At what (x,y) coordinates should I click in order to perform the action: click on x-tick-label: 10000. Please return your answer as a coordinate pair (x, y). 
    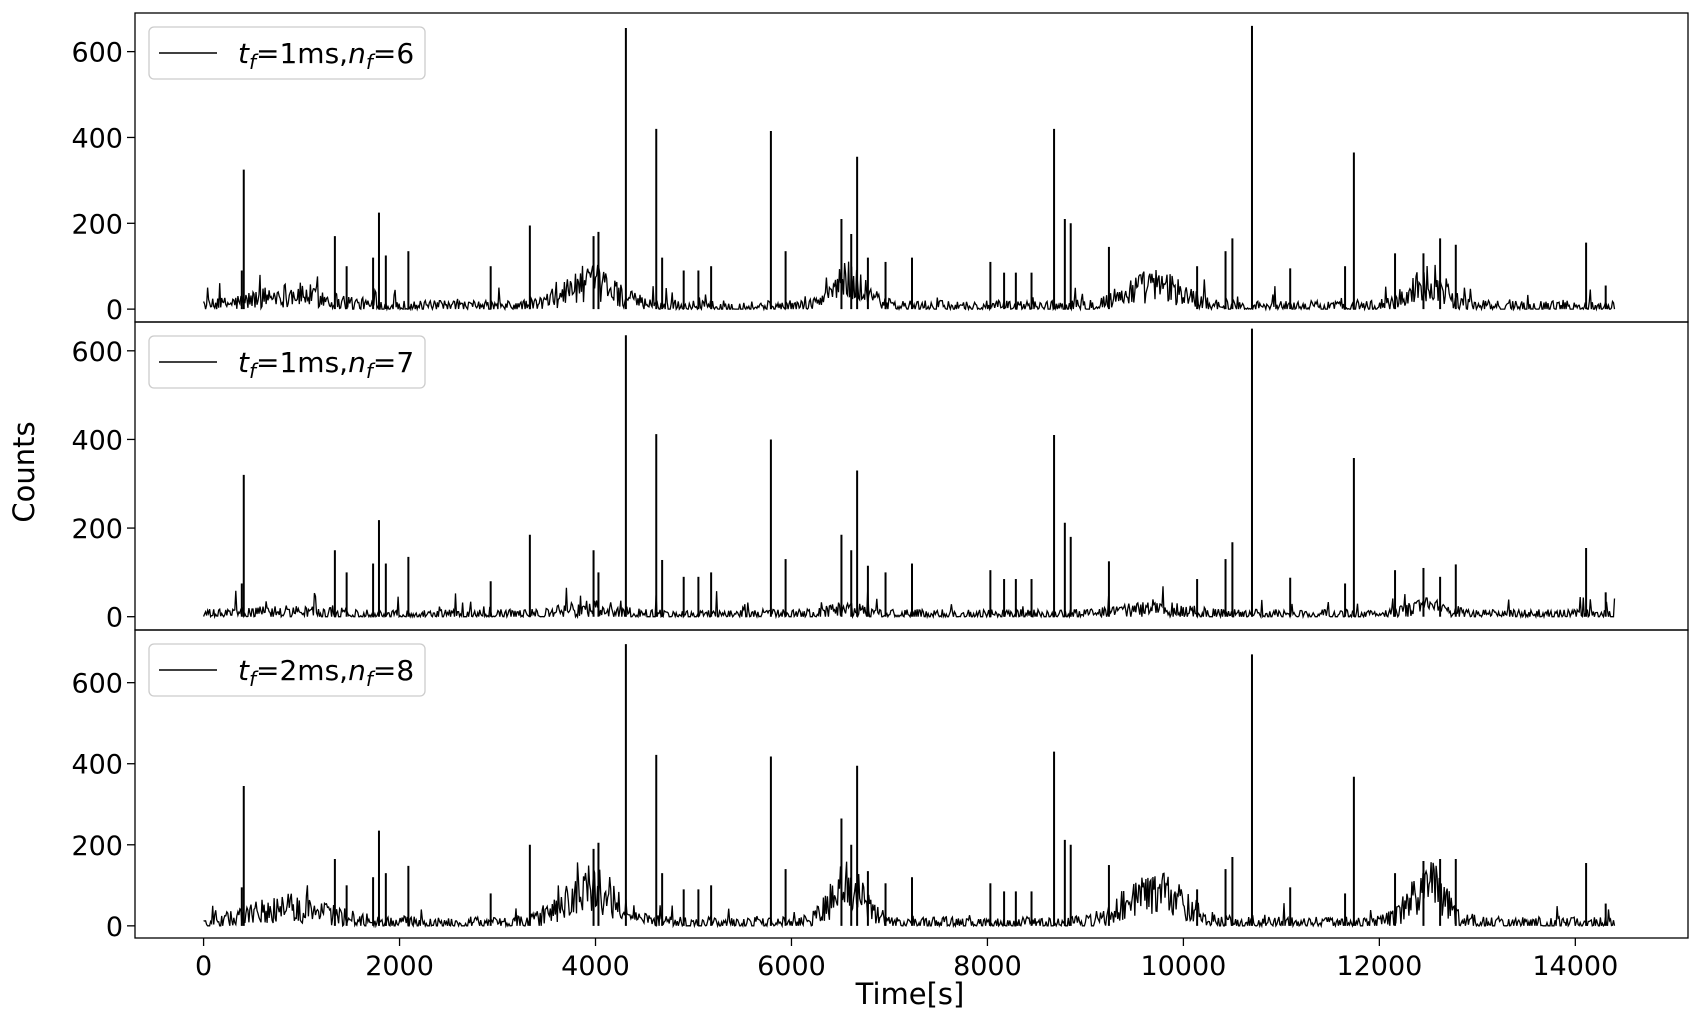
    Looking at the image, I should click on (1183, 966).